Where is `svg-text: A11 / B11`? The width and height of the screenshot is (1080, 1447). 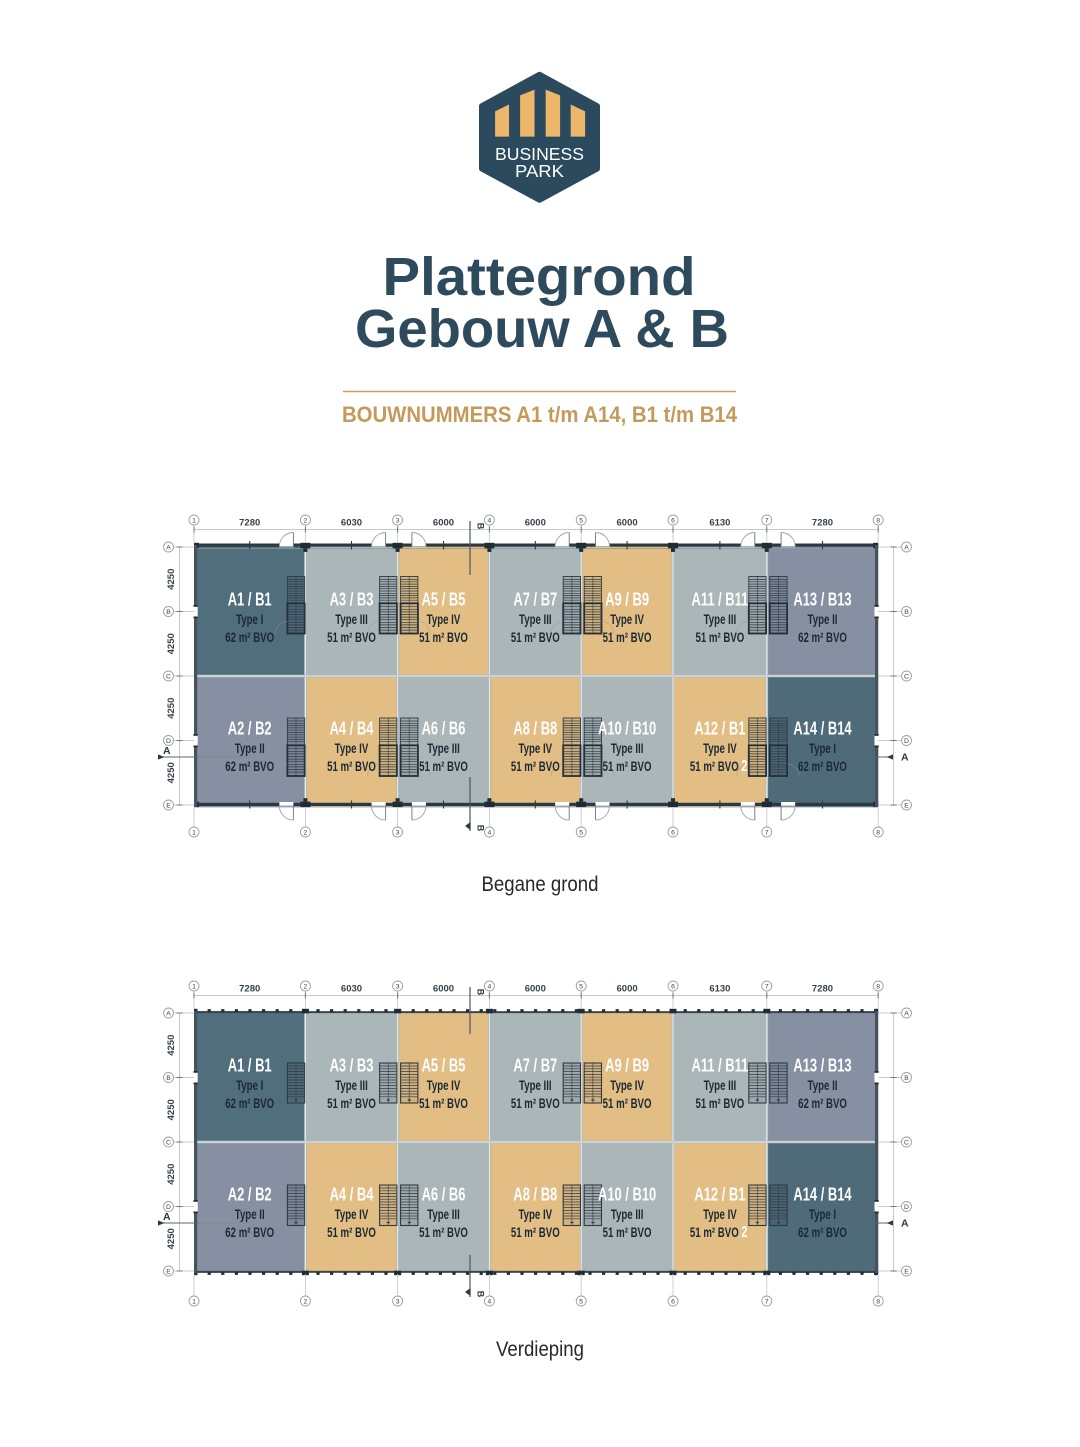
svg-text: A11 / B11 is located at coordinates (719, 1066).